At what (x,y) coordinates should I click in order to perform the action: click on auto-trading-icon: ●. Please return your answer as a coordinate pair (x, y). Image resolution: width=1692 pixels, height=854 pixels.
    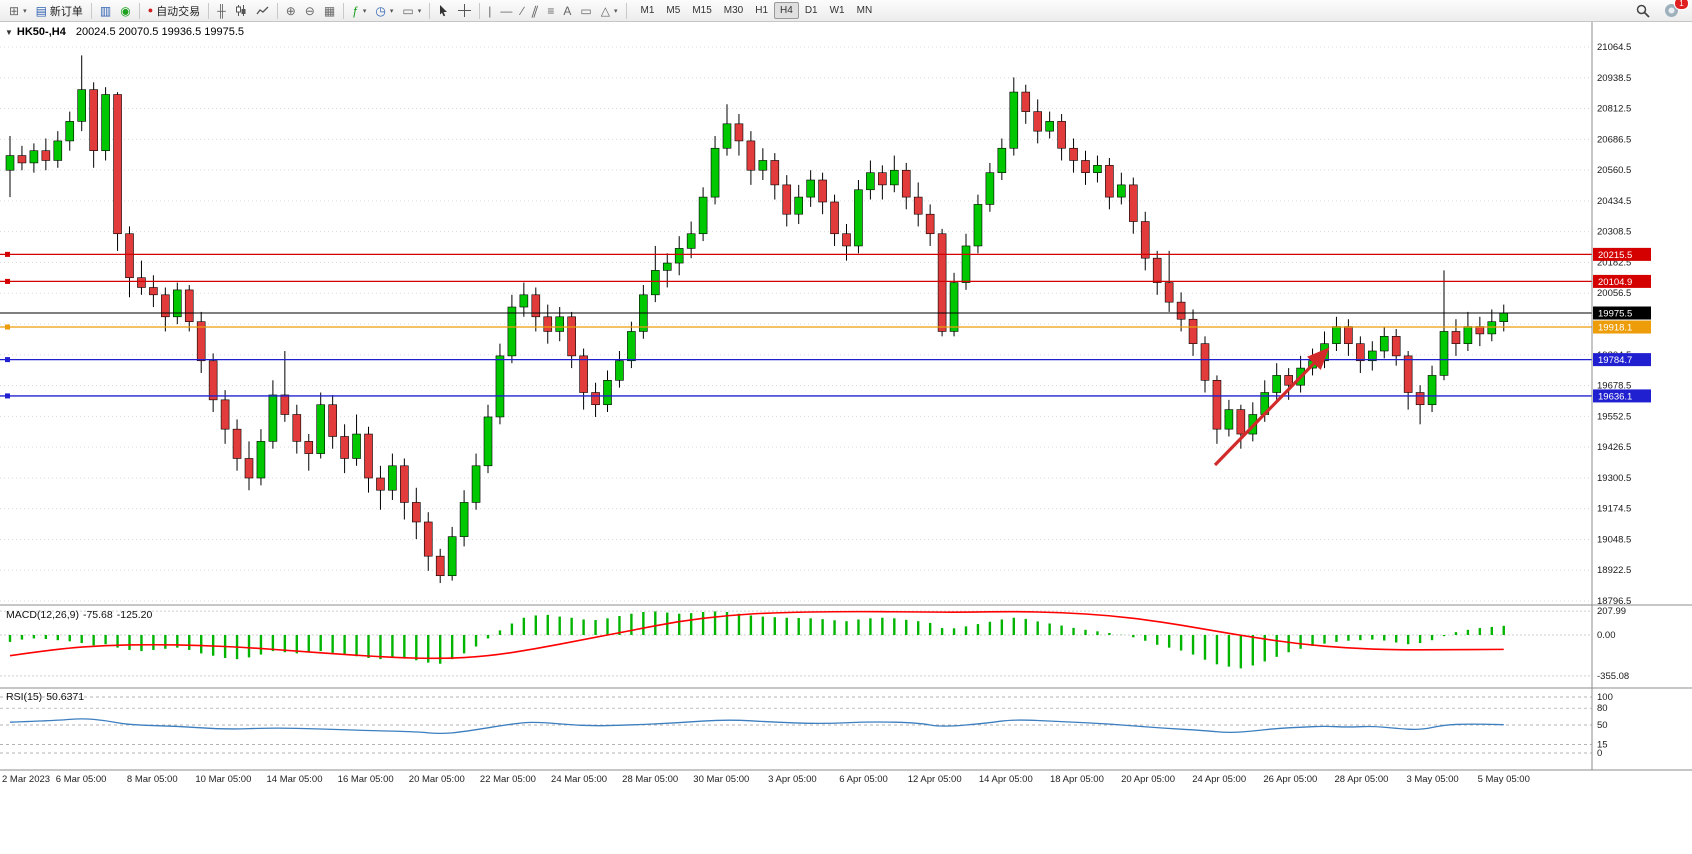
    Looking at the image, I should click on (150, 10).